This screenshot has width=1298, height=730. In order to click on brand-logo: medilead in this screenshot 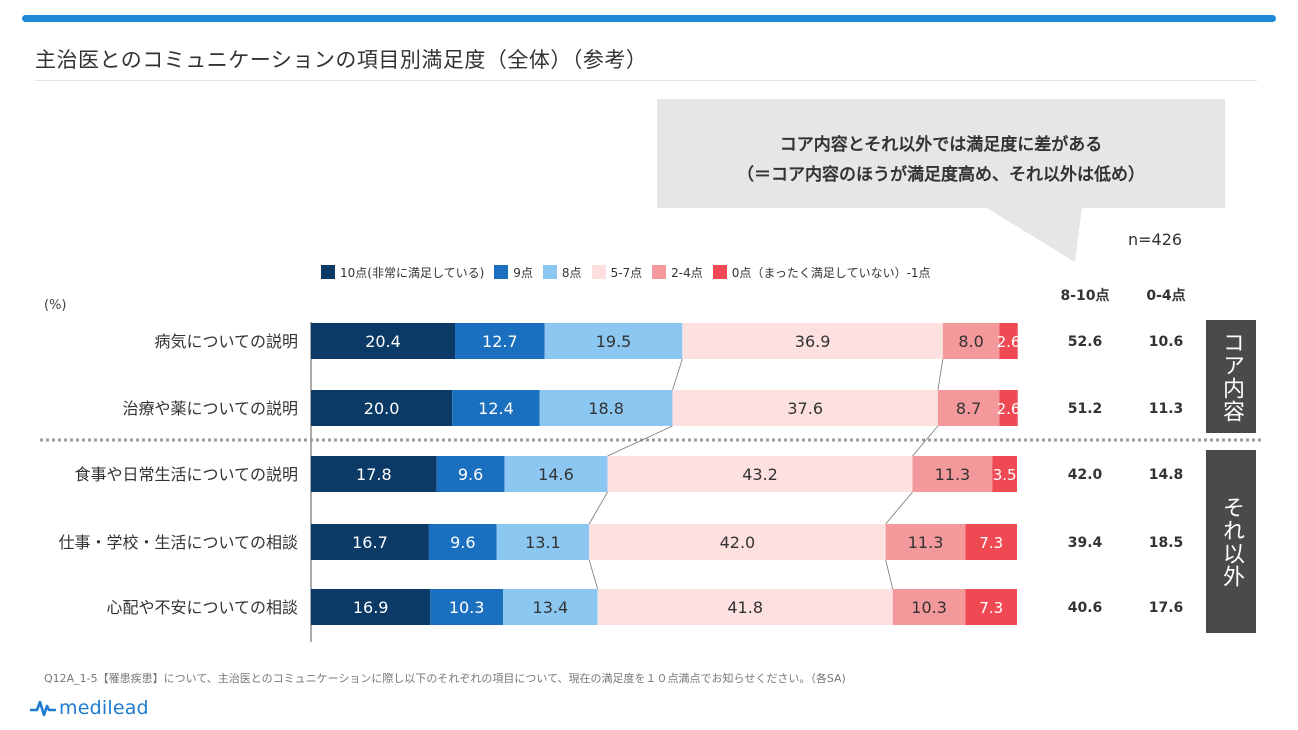, I will do `click(89, 708)`.